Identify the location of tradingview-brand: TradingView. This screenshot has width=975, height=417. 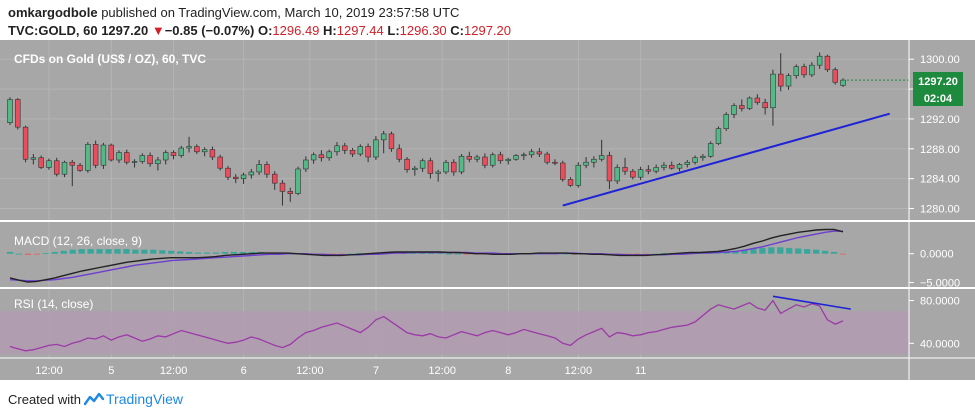
(145, 399).